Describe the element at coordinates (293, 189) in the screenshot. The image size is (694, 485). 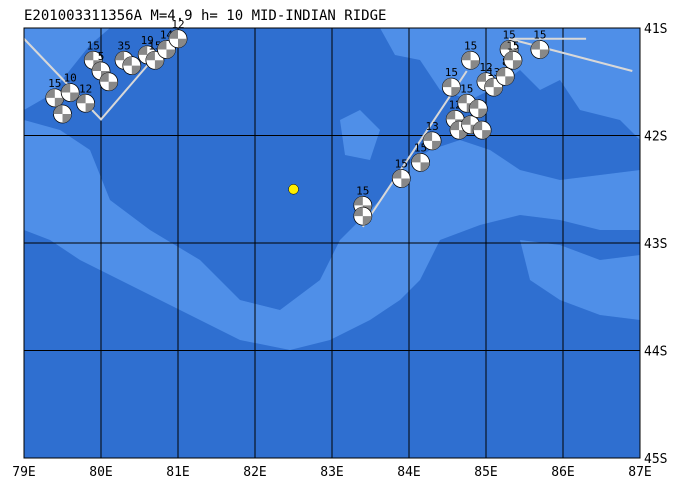
I see `epicenter-marker` at that location.